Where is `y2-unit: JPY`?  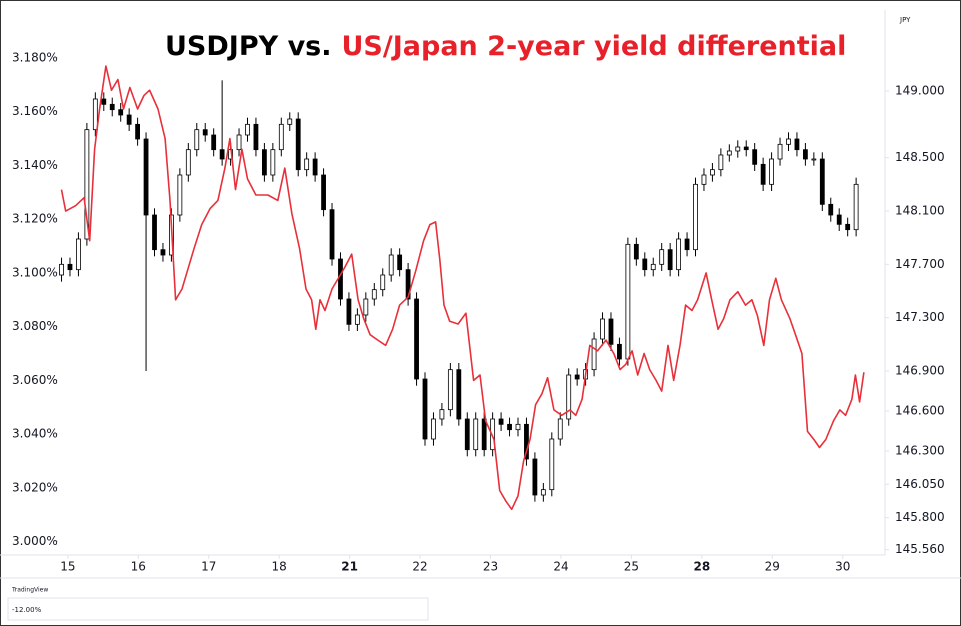 y2-unit: JPY is located at coordinates (905, 20).